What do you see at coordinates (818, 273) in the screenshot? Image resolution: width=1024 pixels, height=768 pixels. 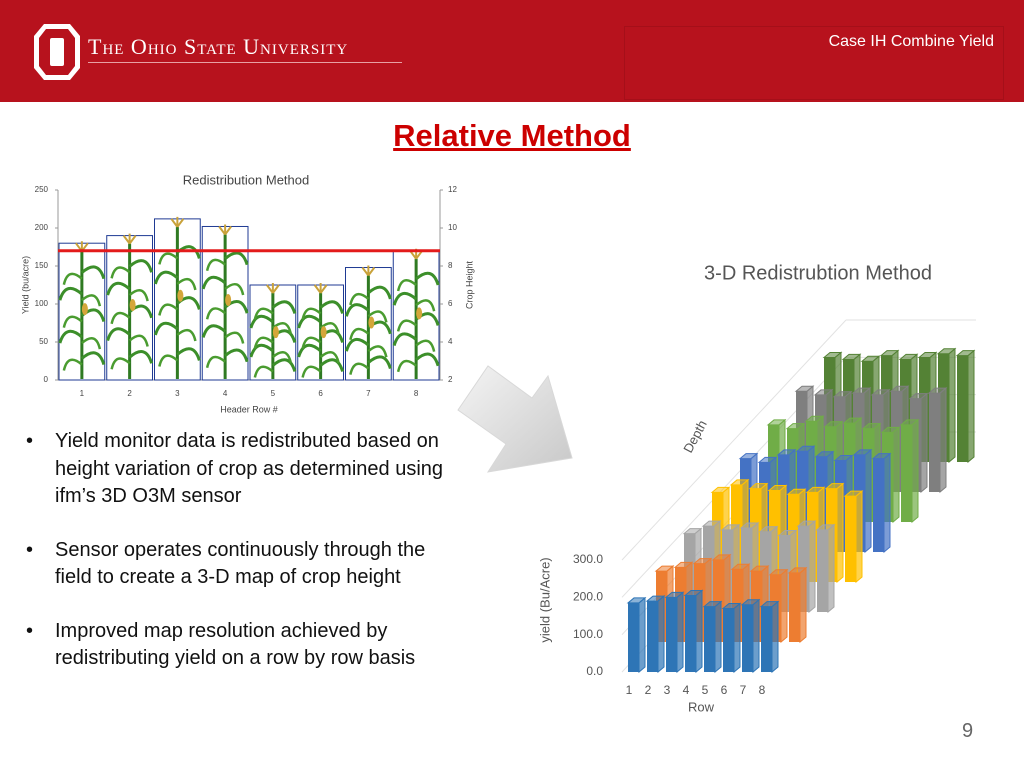 I see `chart-title: 3-D Redistrubtion Method` at bounding box center [818, 273].